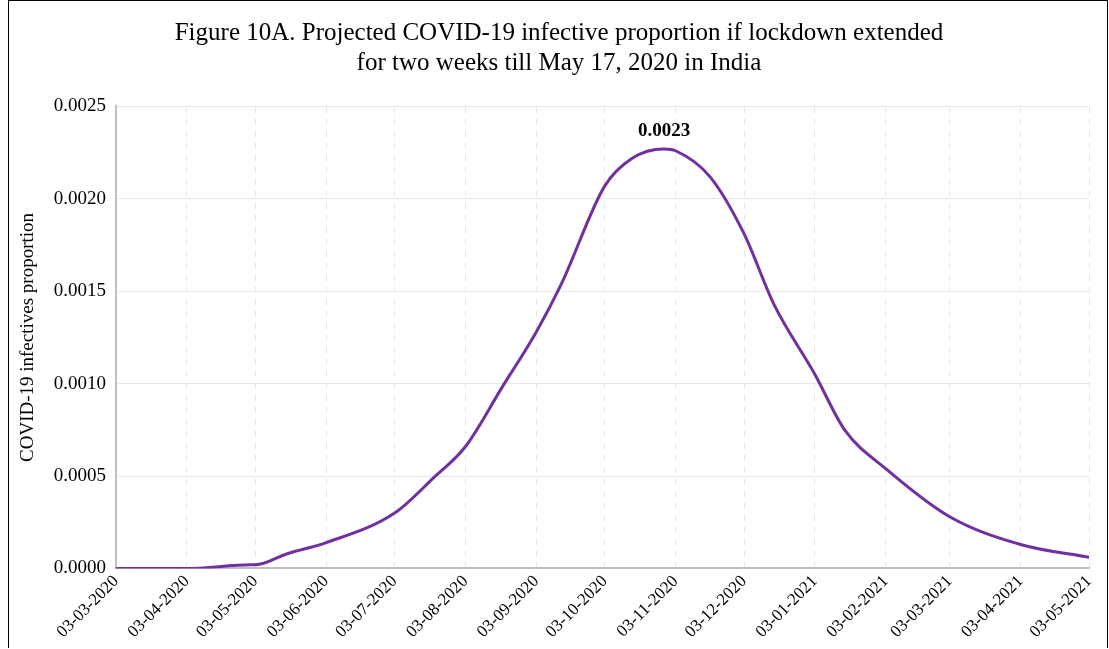  Describe the element at coordinates (27, 337) in the screenshot. I see `y-axis-title: COVID-19 infectives proportion` at that location.